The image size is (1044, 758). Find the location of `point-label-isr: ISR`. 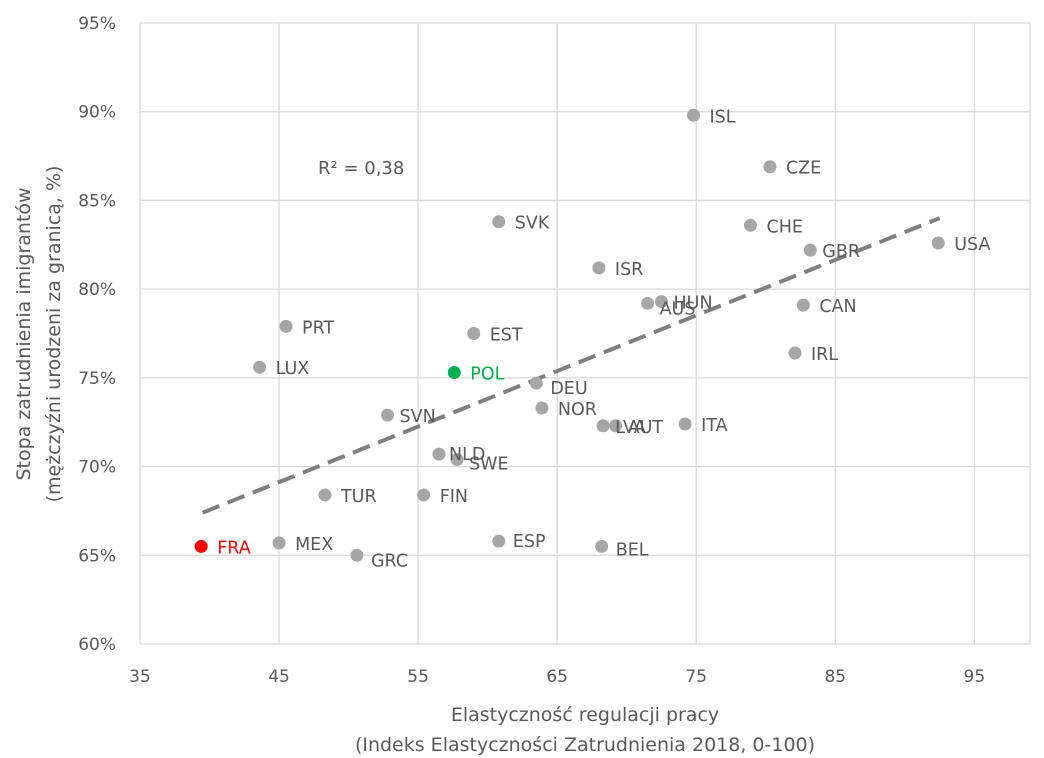

point-label-isr: ISR is located at coordinates (629, 270).